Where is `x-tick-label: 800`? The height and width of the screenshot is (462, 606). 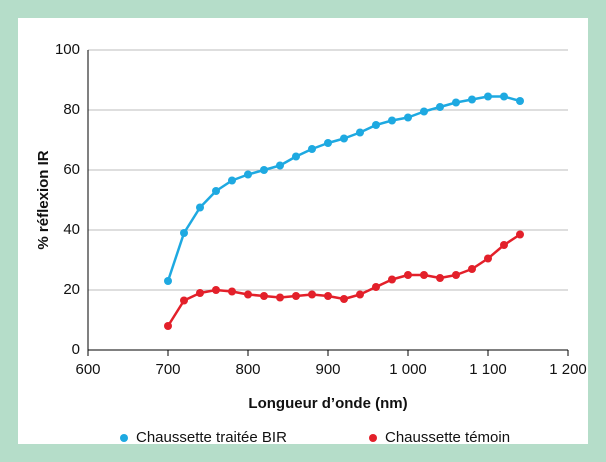 x-tick-label: 800 is located at coordinates (247, 369).